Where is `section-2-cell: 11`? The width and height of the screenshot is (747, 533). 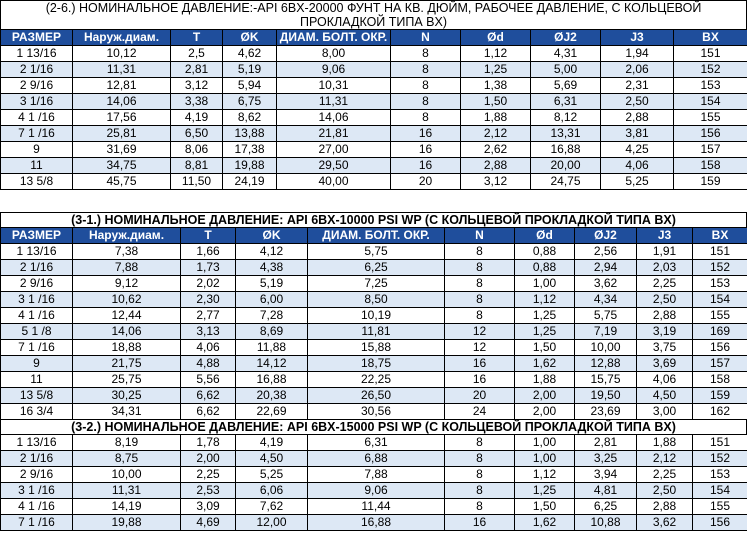 section-2-cell: 11 is located at coordinates (36, 379).